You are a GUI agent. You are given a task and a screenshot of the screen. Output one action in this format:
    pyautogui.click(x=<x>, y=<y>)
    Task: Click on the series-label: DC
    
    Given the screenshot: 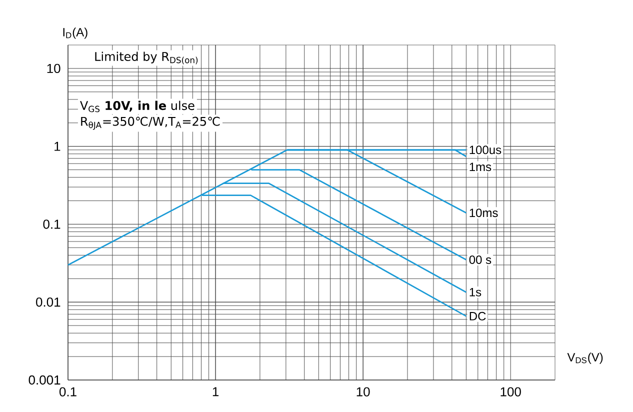 What is the action you would take?
    pyautogui.click(x=478, y=316)
    